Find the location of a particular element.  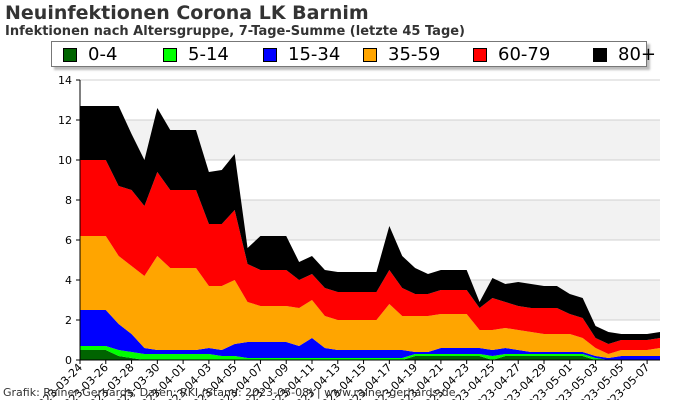

y-tick-label: 2 is located at coordinates (68, 320).